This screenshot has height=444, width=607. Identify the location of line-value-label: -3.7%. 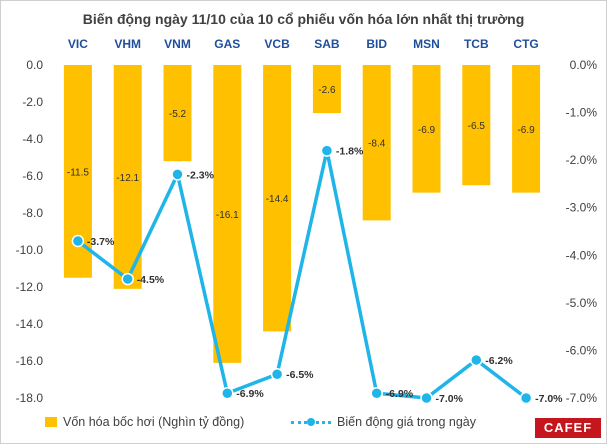
(101, 242).